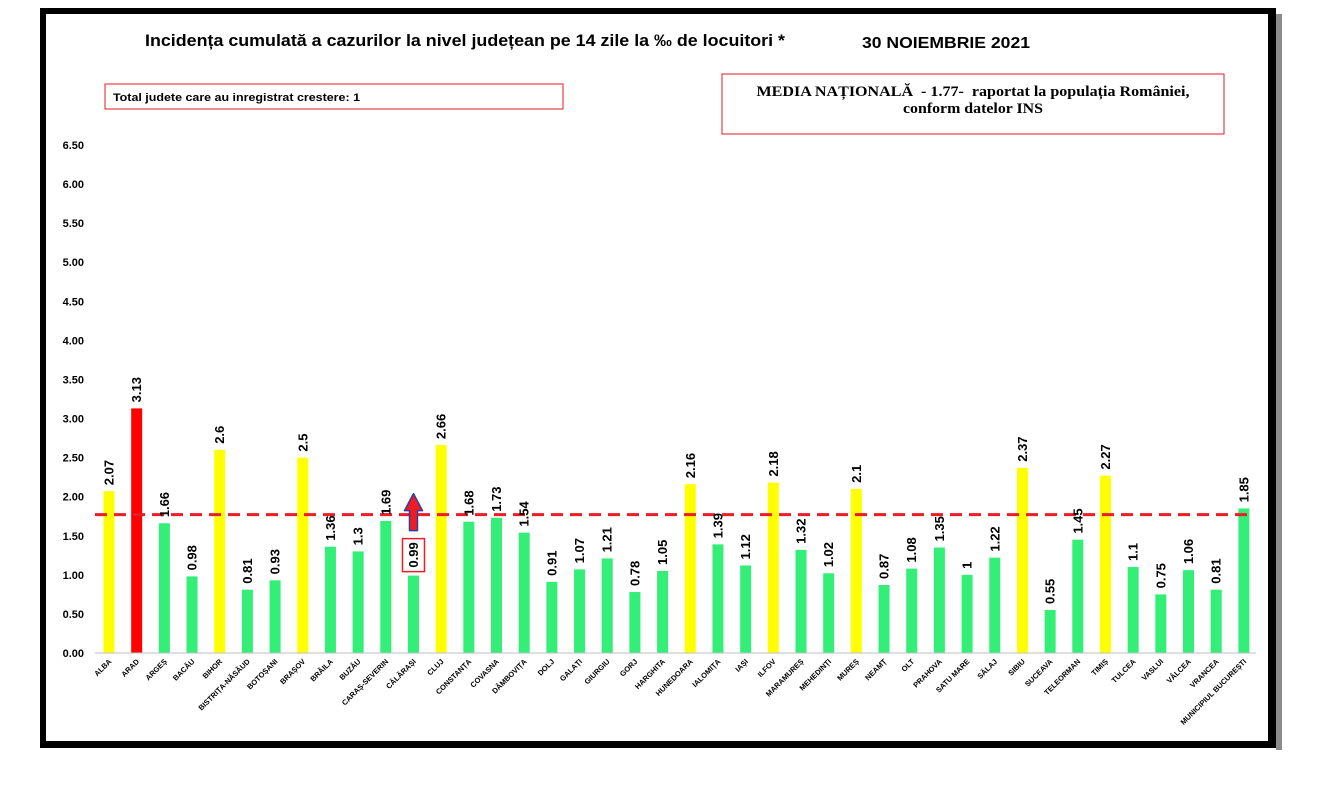 This screenshot has width=1326, height=803. What do you see at coordinates (1050, 591) in the screenshot?
I see `value-label: 0.55` at bounding box center [1050, 591].